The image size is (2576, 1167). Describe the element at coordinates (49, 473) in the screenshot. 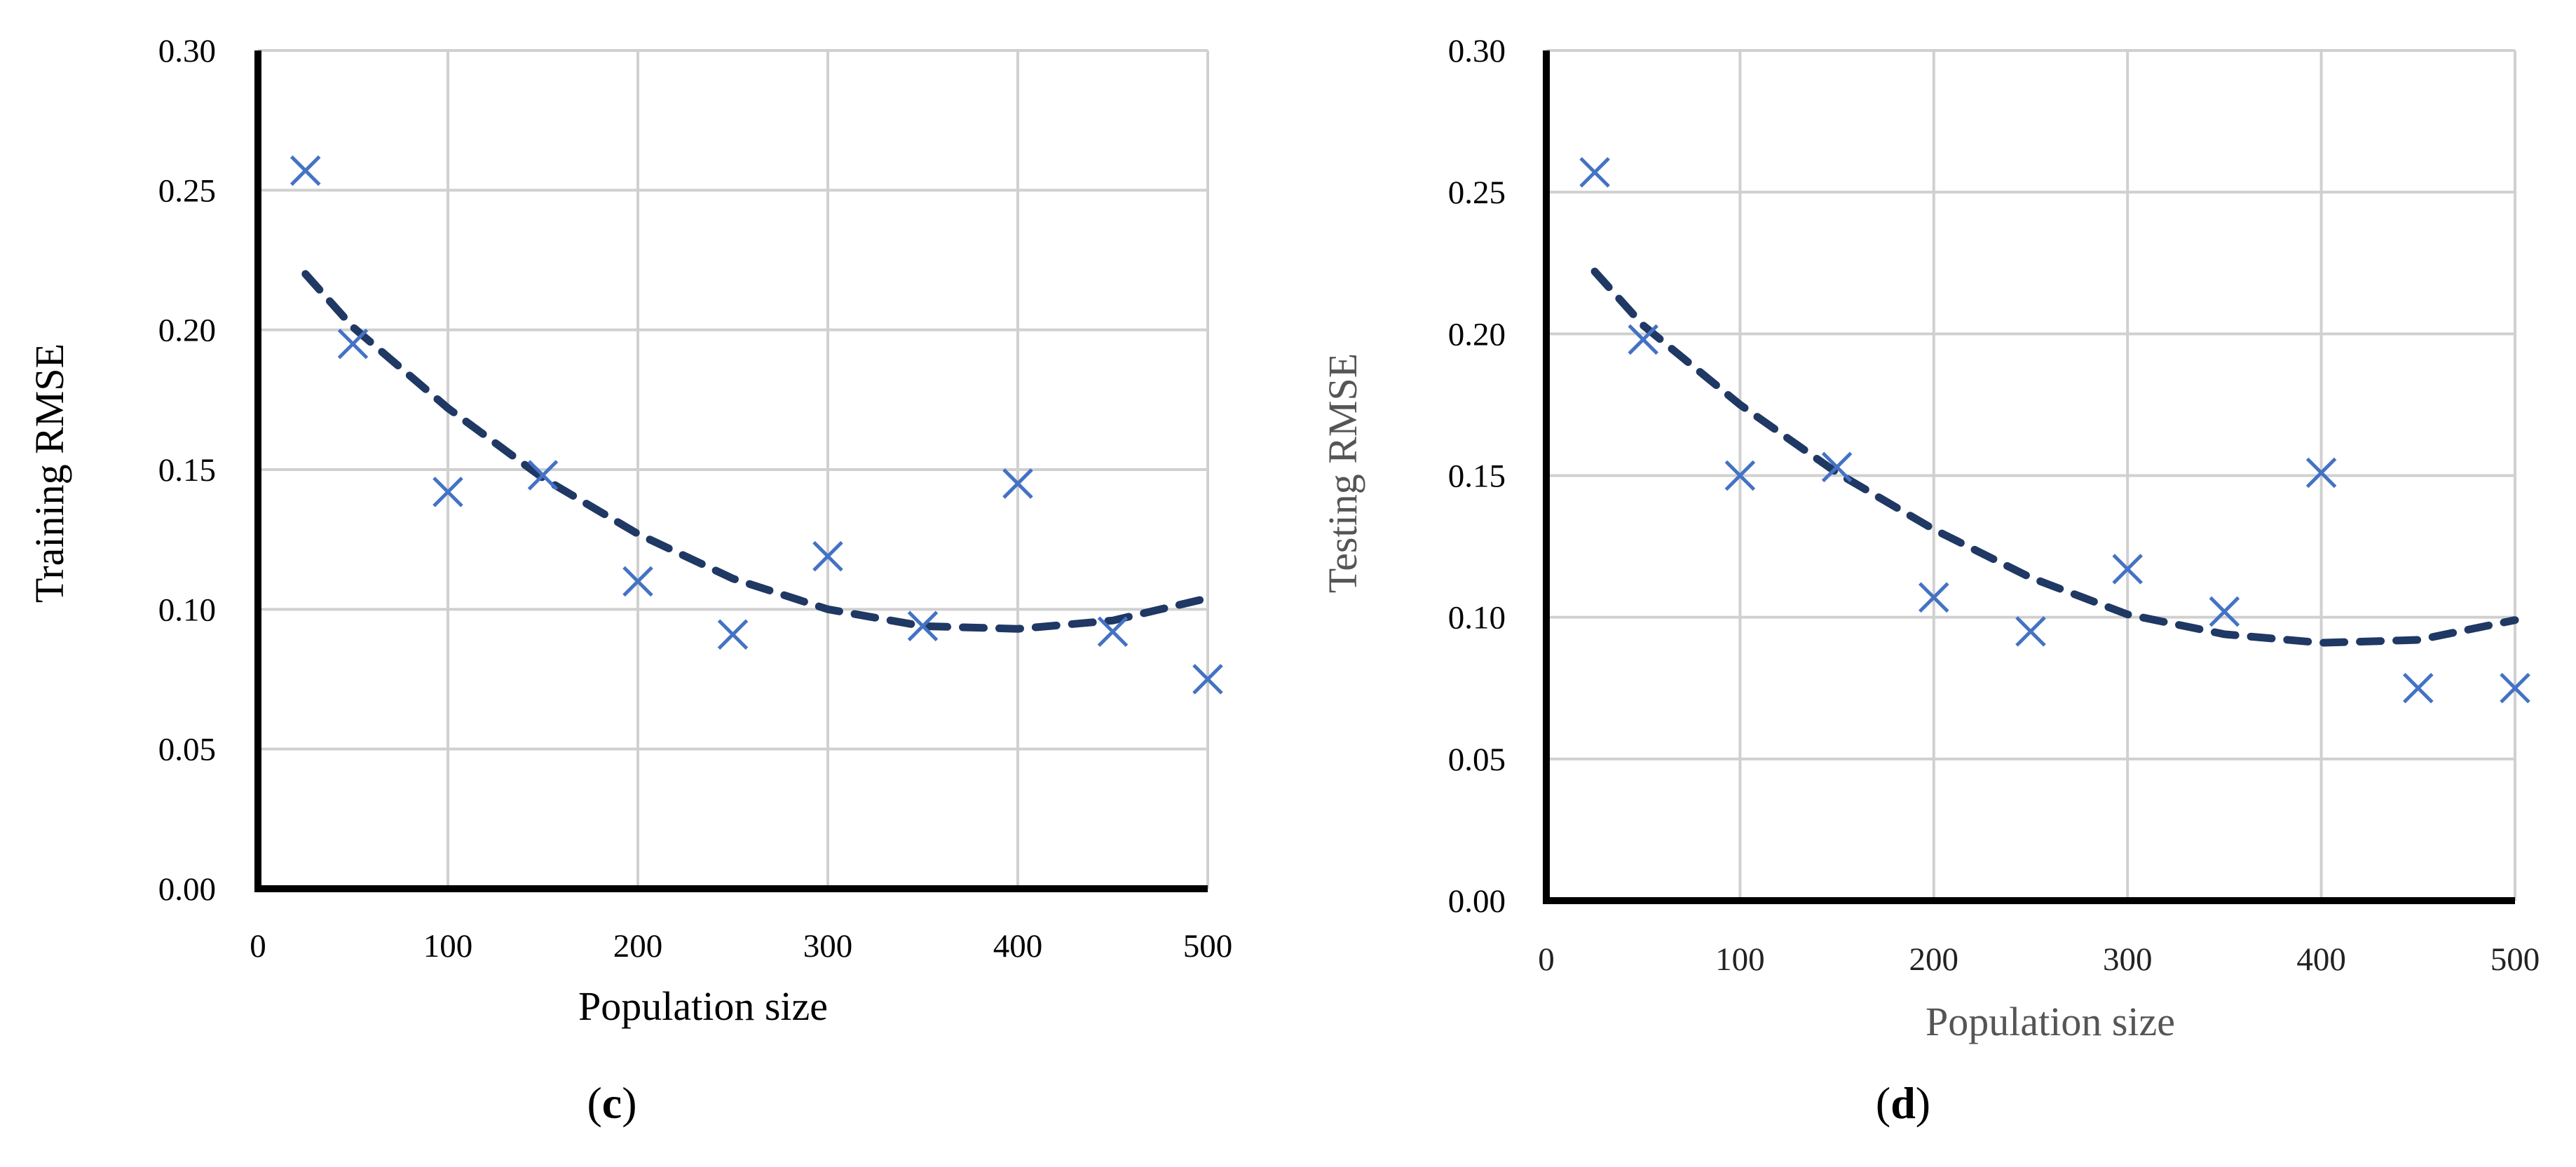

I see `y-axis-title: Training RMSE` at that location.